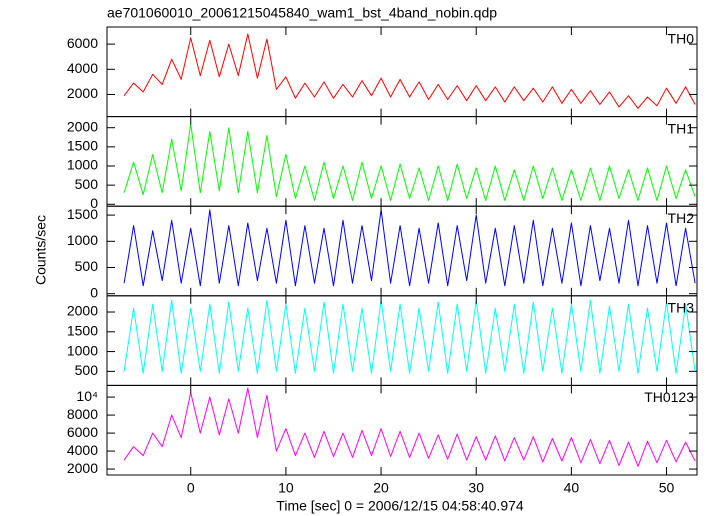 This screenshot has height=516, width=717. Describe the element at coordinates (381, 488) in the screenshot. I see `x-tick-label: 20` at that location.